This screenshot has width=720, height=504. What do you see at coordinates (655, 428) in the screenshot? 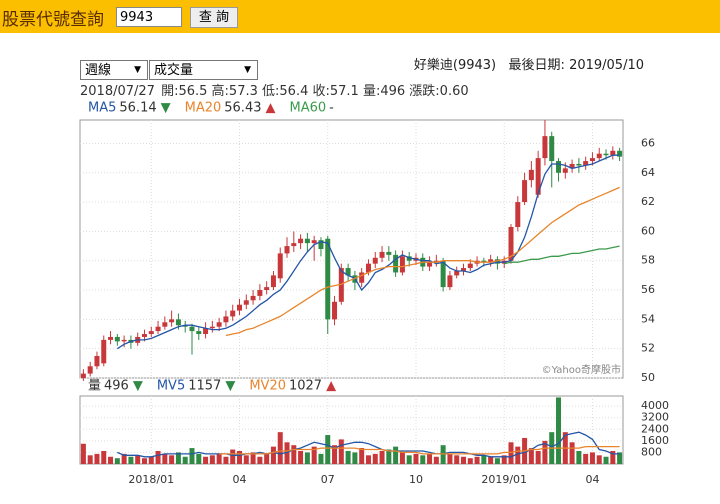
I see `y-tick-label: 2400` at bounding box center [655, 428].